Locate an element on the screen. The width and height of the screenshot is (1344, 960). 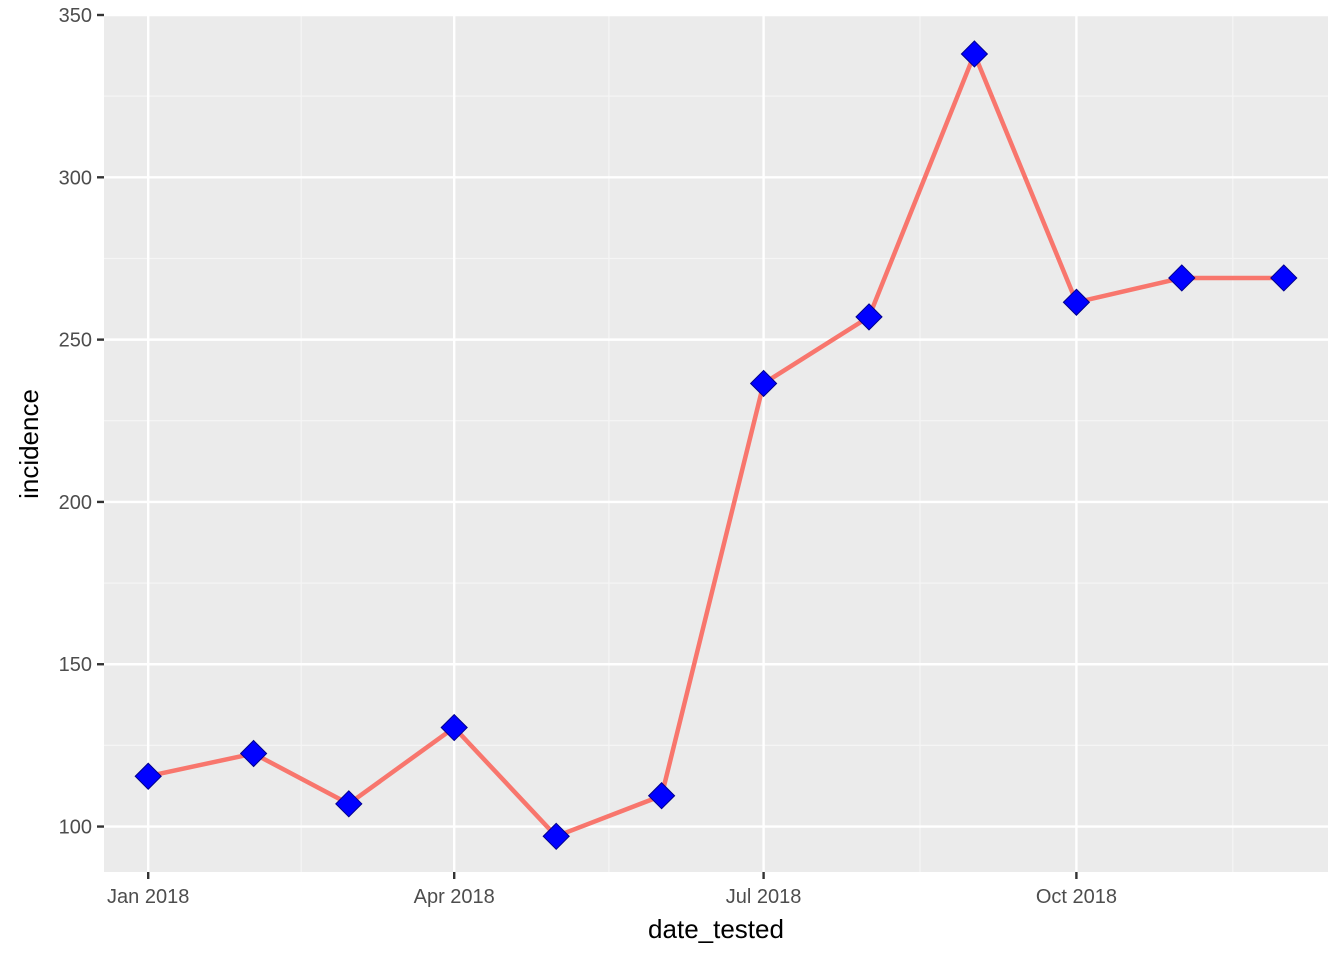
y-axis-tick-labels: 100 150 200 250 300 350 is located at coordinates (75, 422).